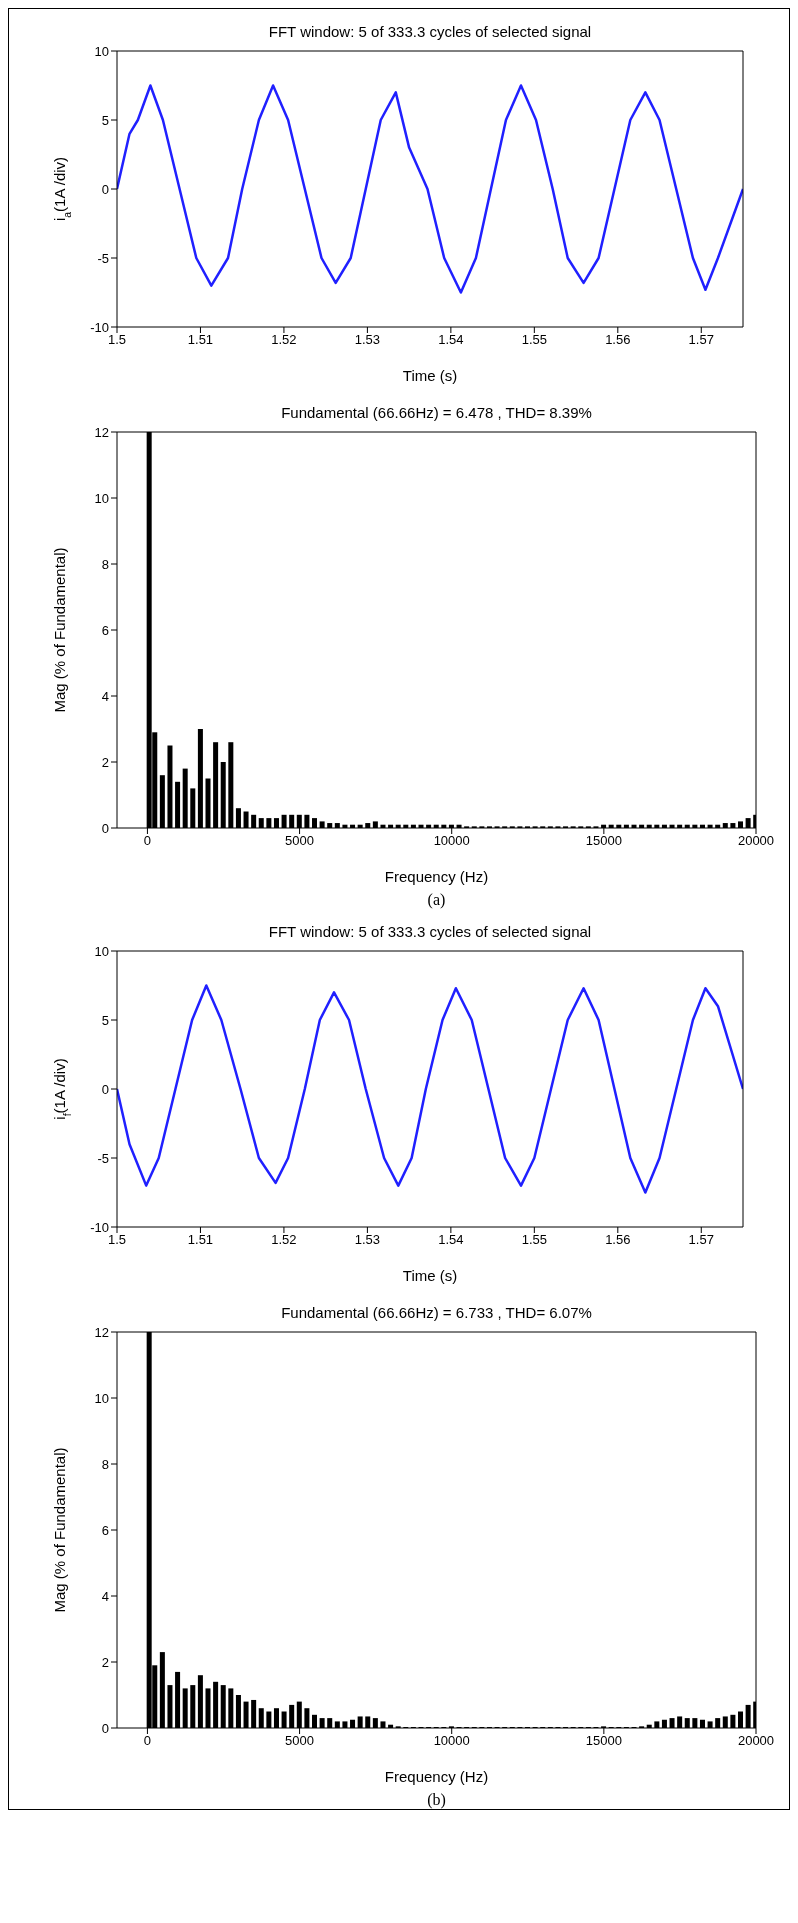 The image size is (798, 1923). What do you see at coordinates (436, 900) in the screenshot?
I see `text: (a)` at bounding box center [436, 900].